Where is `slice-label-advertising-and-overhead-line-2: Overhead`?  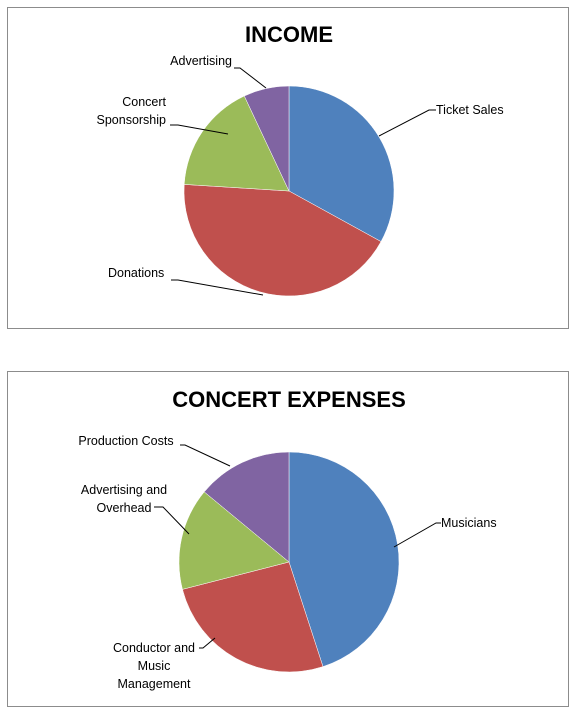 slice-label-advertising-and-overhead-line-2: Overhead is located at coordinates (124, 508).